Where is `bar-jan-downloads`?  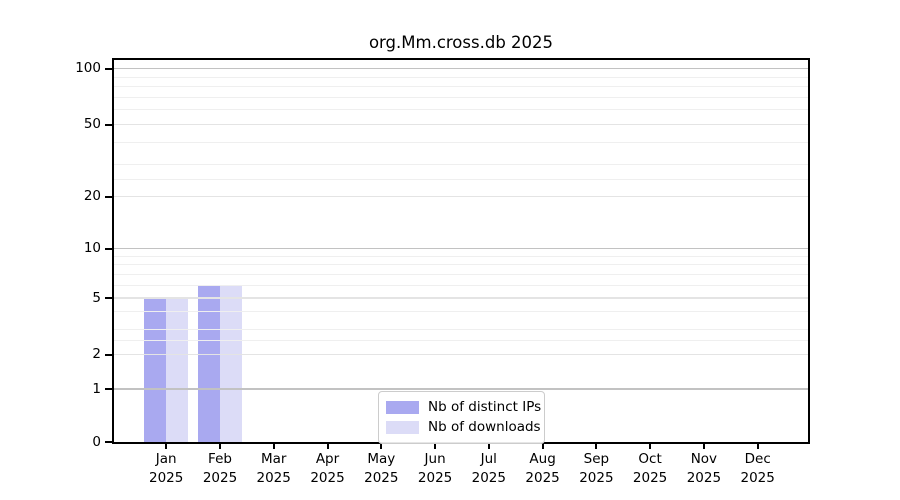
bar-jan-downloads is located at coordinates (177, 370).